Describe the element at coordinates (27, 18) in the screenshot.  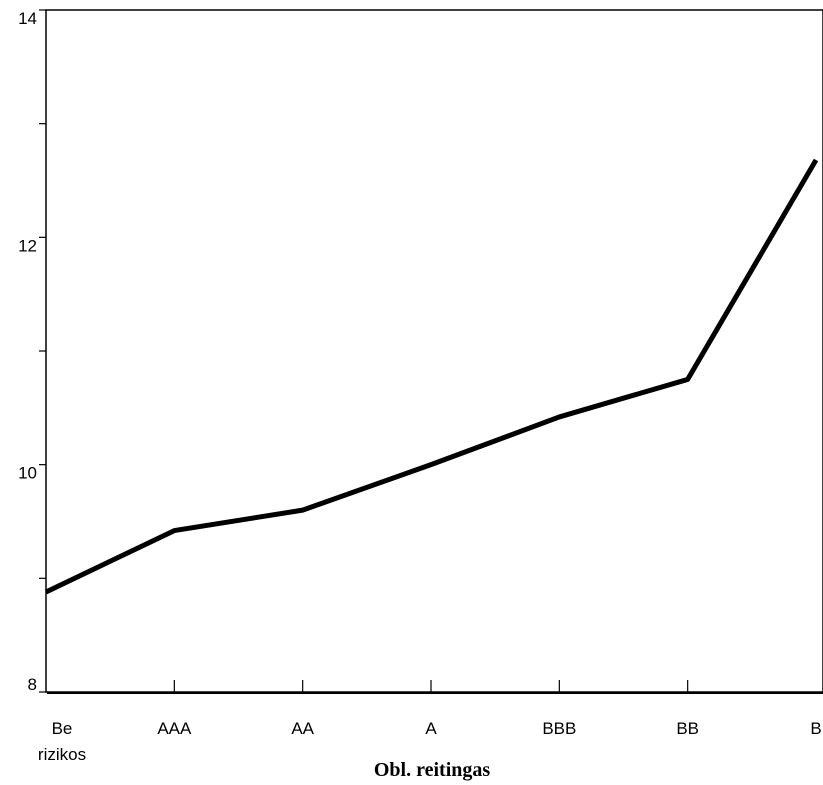
I see `y-tick-label: 14` at that location.